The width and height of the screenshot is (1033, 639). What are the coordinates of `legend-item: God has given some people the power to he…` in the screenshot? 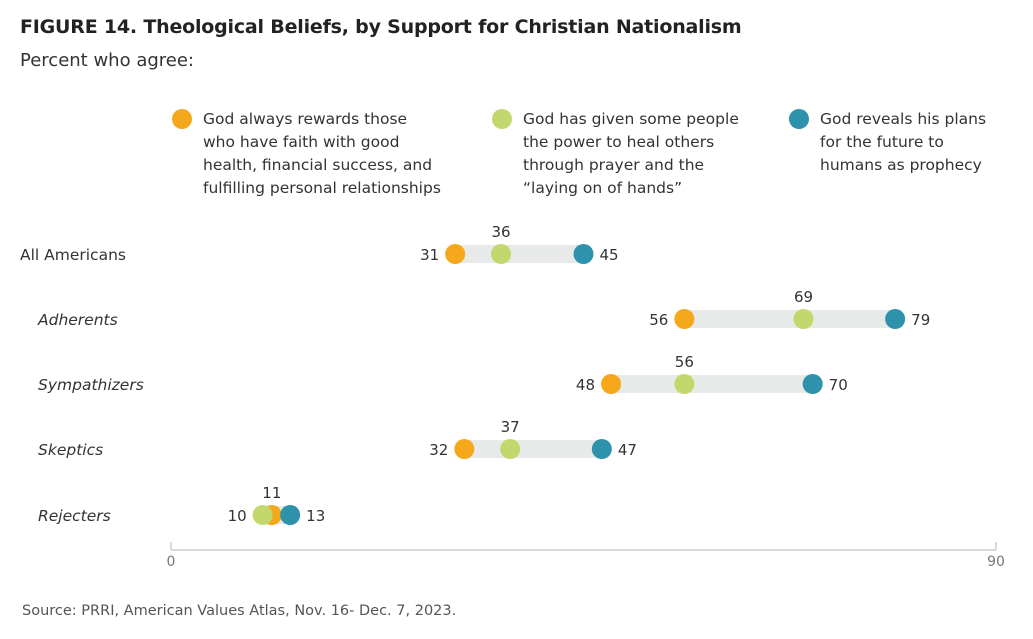 It's located at (615, 154).